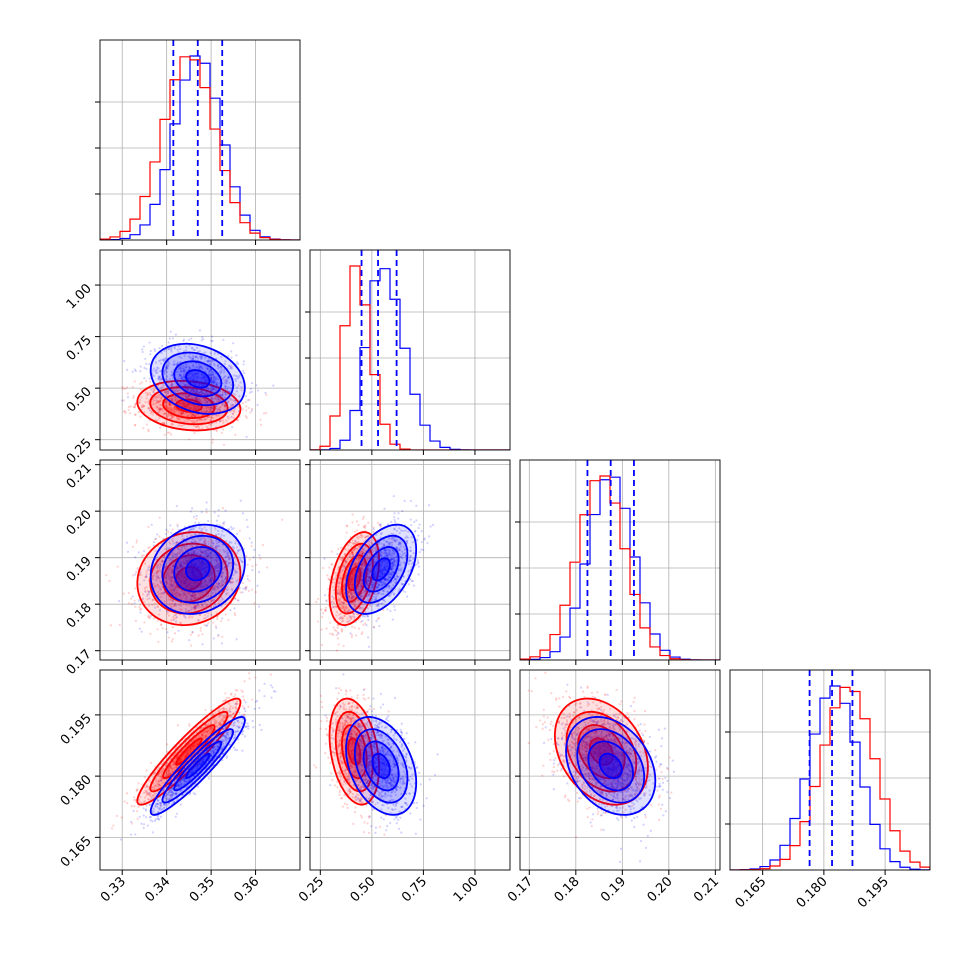  What do you see at coordinates (79, 662) in the screenshot?
I see `y-tick-label: 0.17` at bounding box center [79, 662].